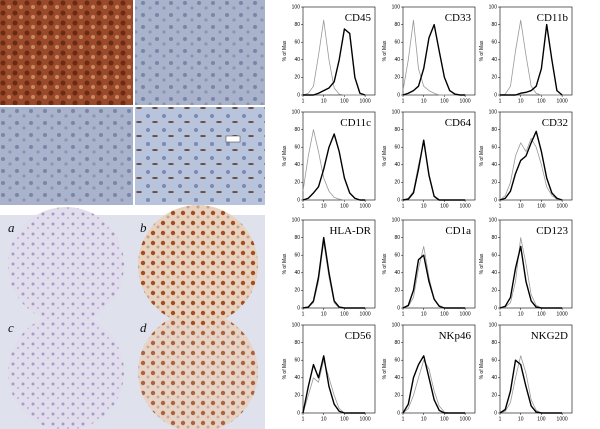 The width and height of the screenshot is (600, 429). What do you see at coordinates (458, 123) in the screenshot?
I see `chart-title: CD64` at bounding box center [458, 123].